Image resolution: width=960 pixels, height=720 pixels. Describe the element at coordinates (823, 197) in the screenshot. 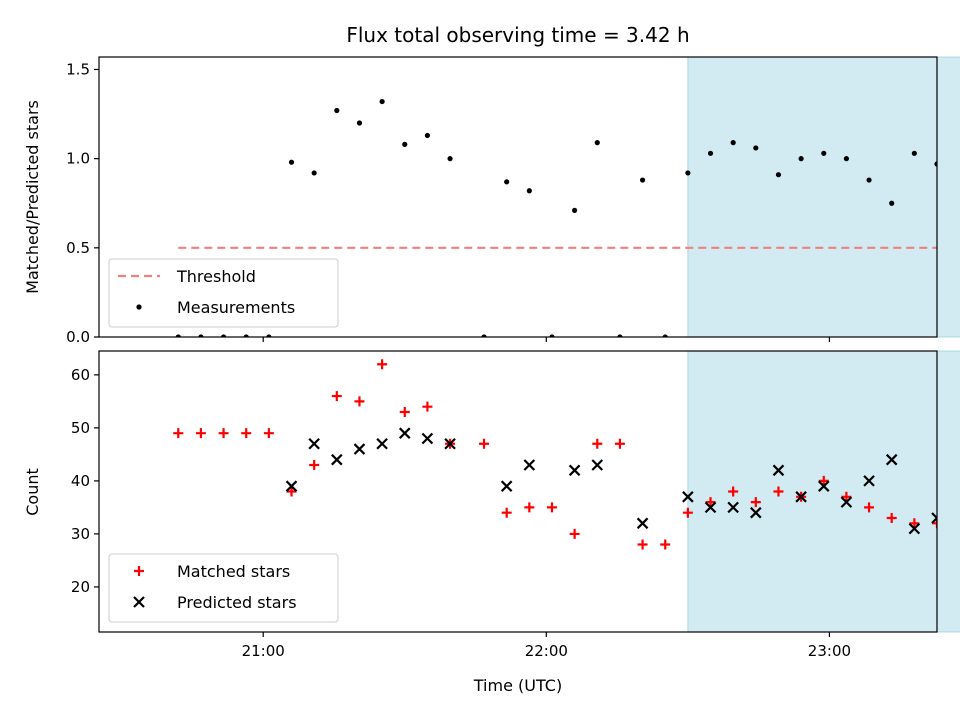

I see `top-shaded-region` at that location.